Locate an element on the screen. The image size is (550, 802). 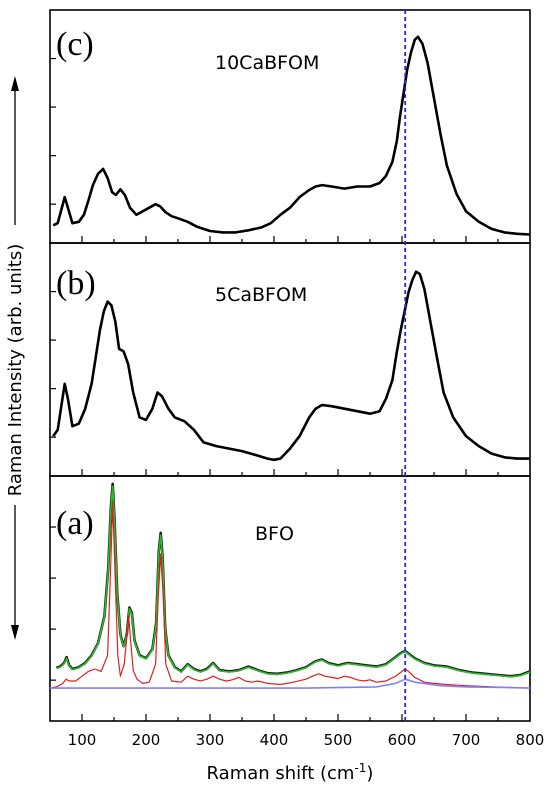
x-tick-label-500: 500 is located at coordinates (338, 740).